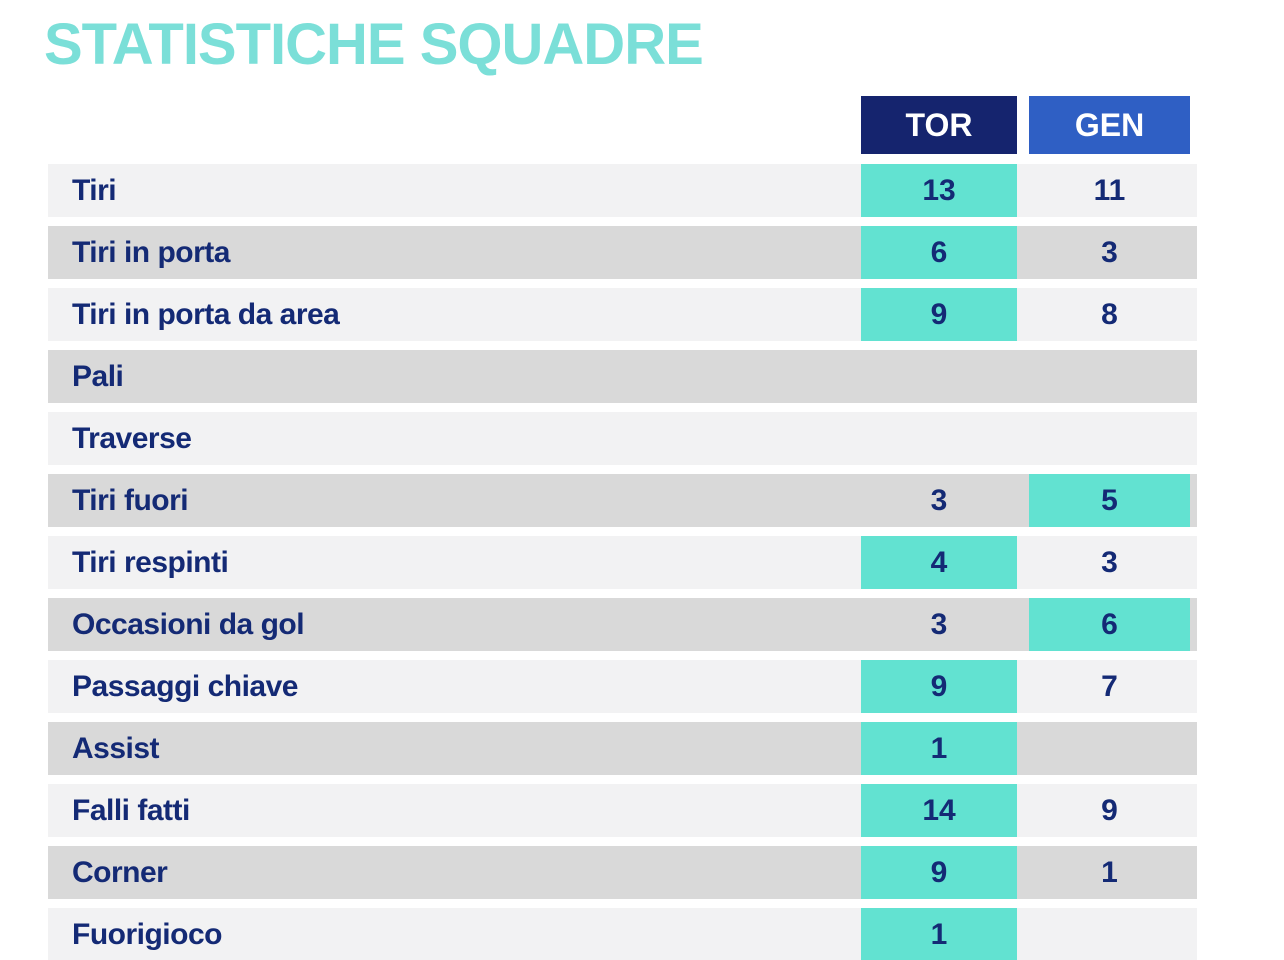 Image resolution: width=1284 pixels, height=960 pixels. Describe the element at coordinates (131, 810) in the screenshot. I see `stat-label: Falli fatti` at that location.